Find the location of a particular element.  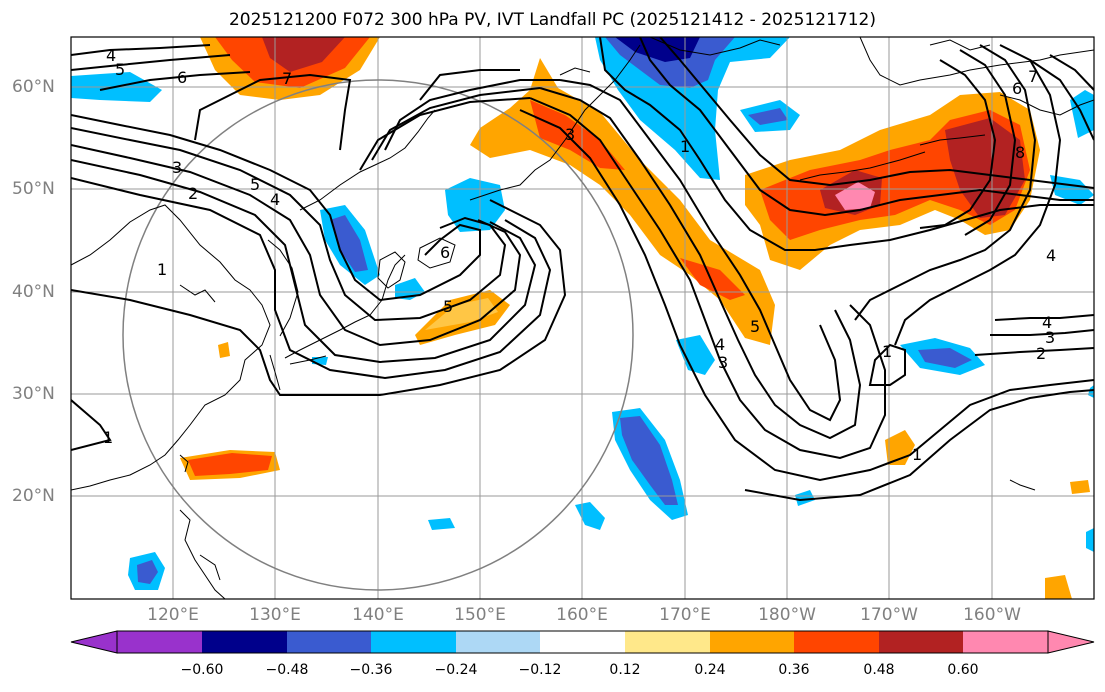

colorbar-tick-label: −0.60 is located at coordinates (202, 670).